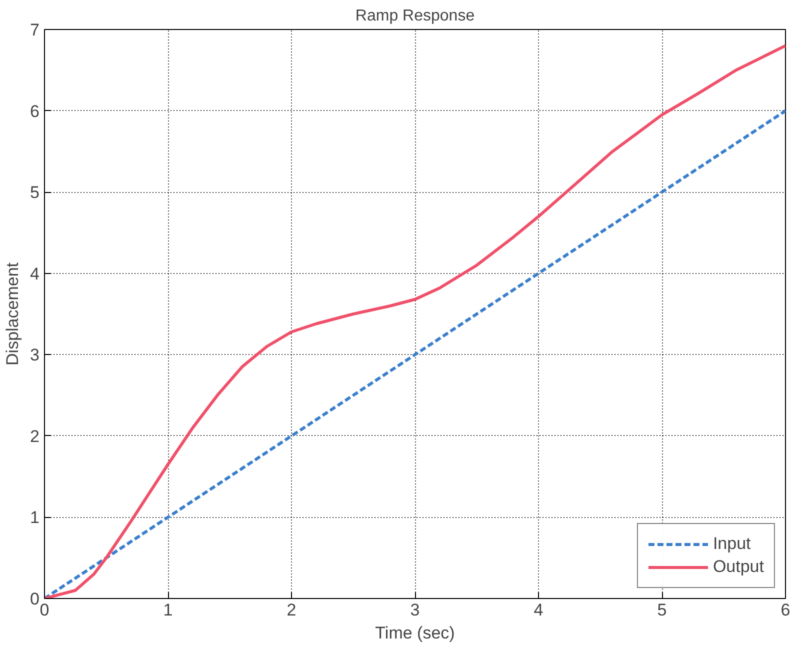 This screenshot has width=803, height=651. Describe the element at coordinates (35, 436) in the screenshot. I see `y-tick-label: 2` at that location.